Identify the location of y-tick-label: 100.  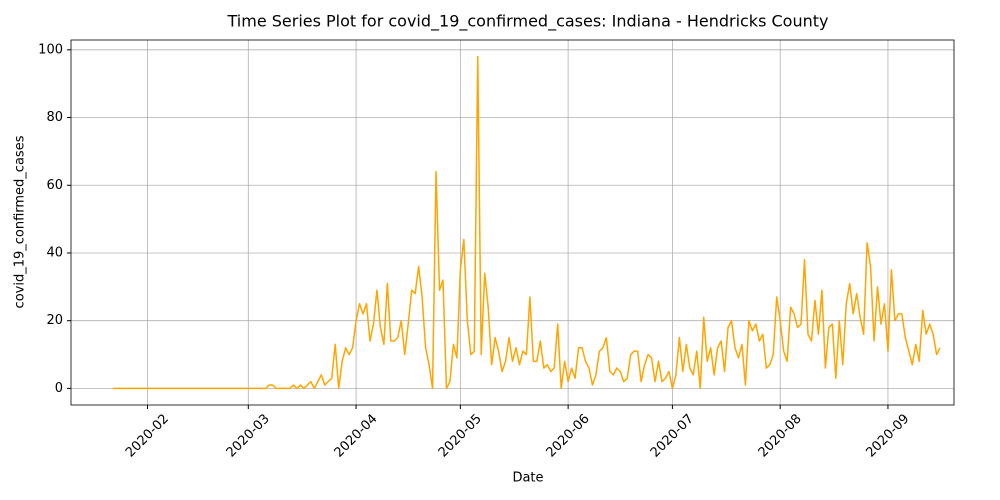
(50, 49).